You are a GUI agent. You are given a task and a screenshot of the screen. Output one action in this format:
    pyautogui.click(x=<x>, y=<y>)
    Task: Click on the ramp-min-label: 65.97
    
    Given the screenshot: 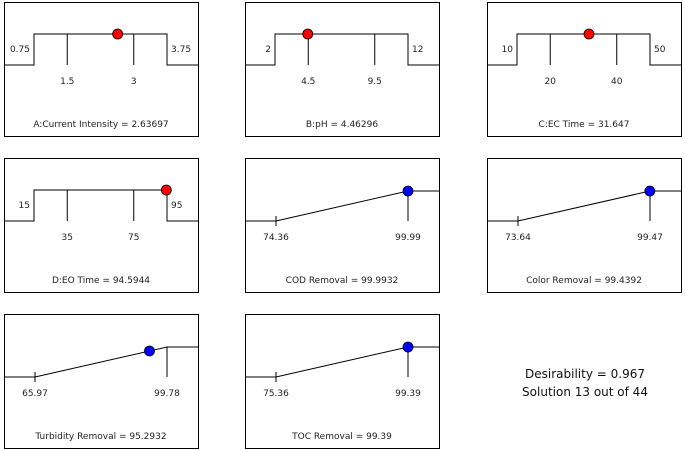 What is the action you would take?
    pyautogui.click(x=35, y=394)
    